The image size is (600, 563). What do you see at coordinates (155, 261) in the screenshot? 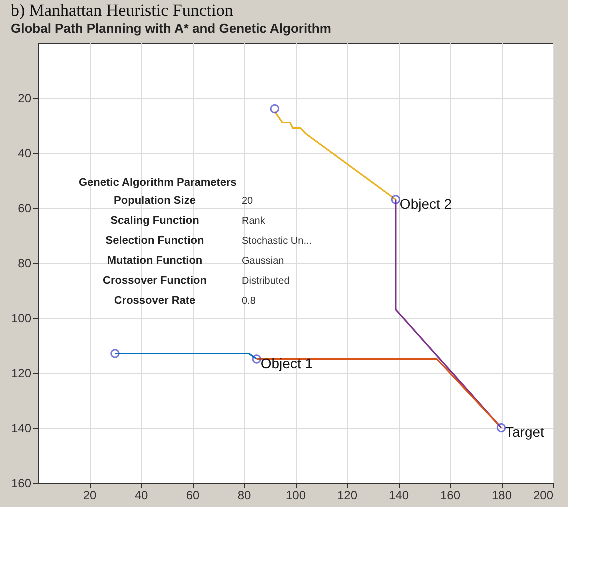
I see `annotation: Mutation Function` at bounding box center [155, 261].